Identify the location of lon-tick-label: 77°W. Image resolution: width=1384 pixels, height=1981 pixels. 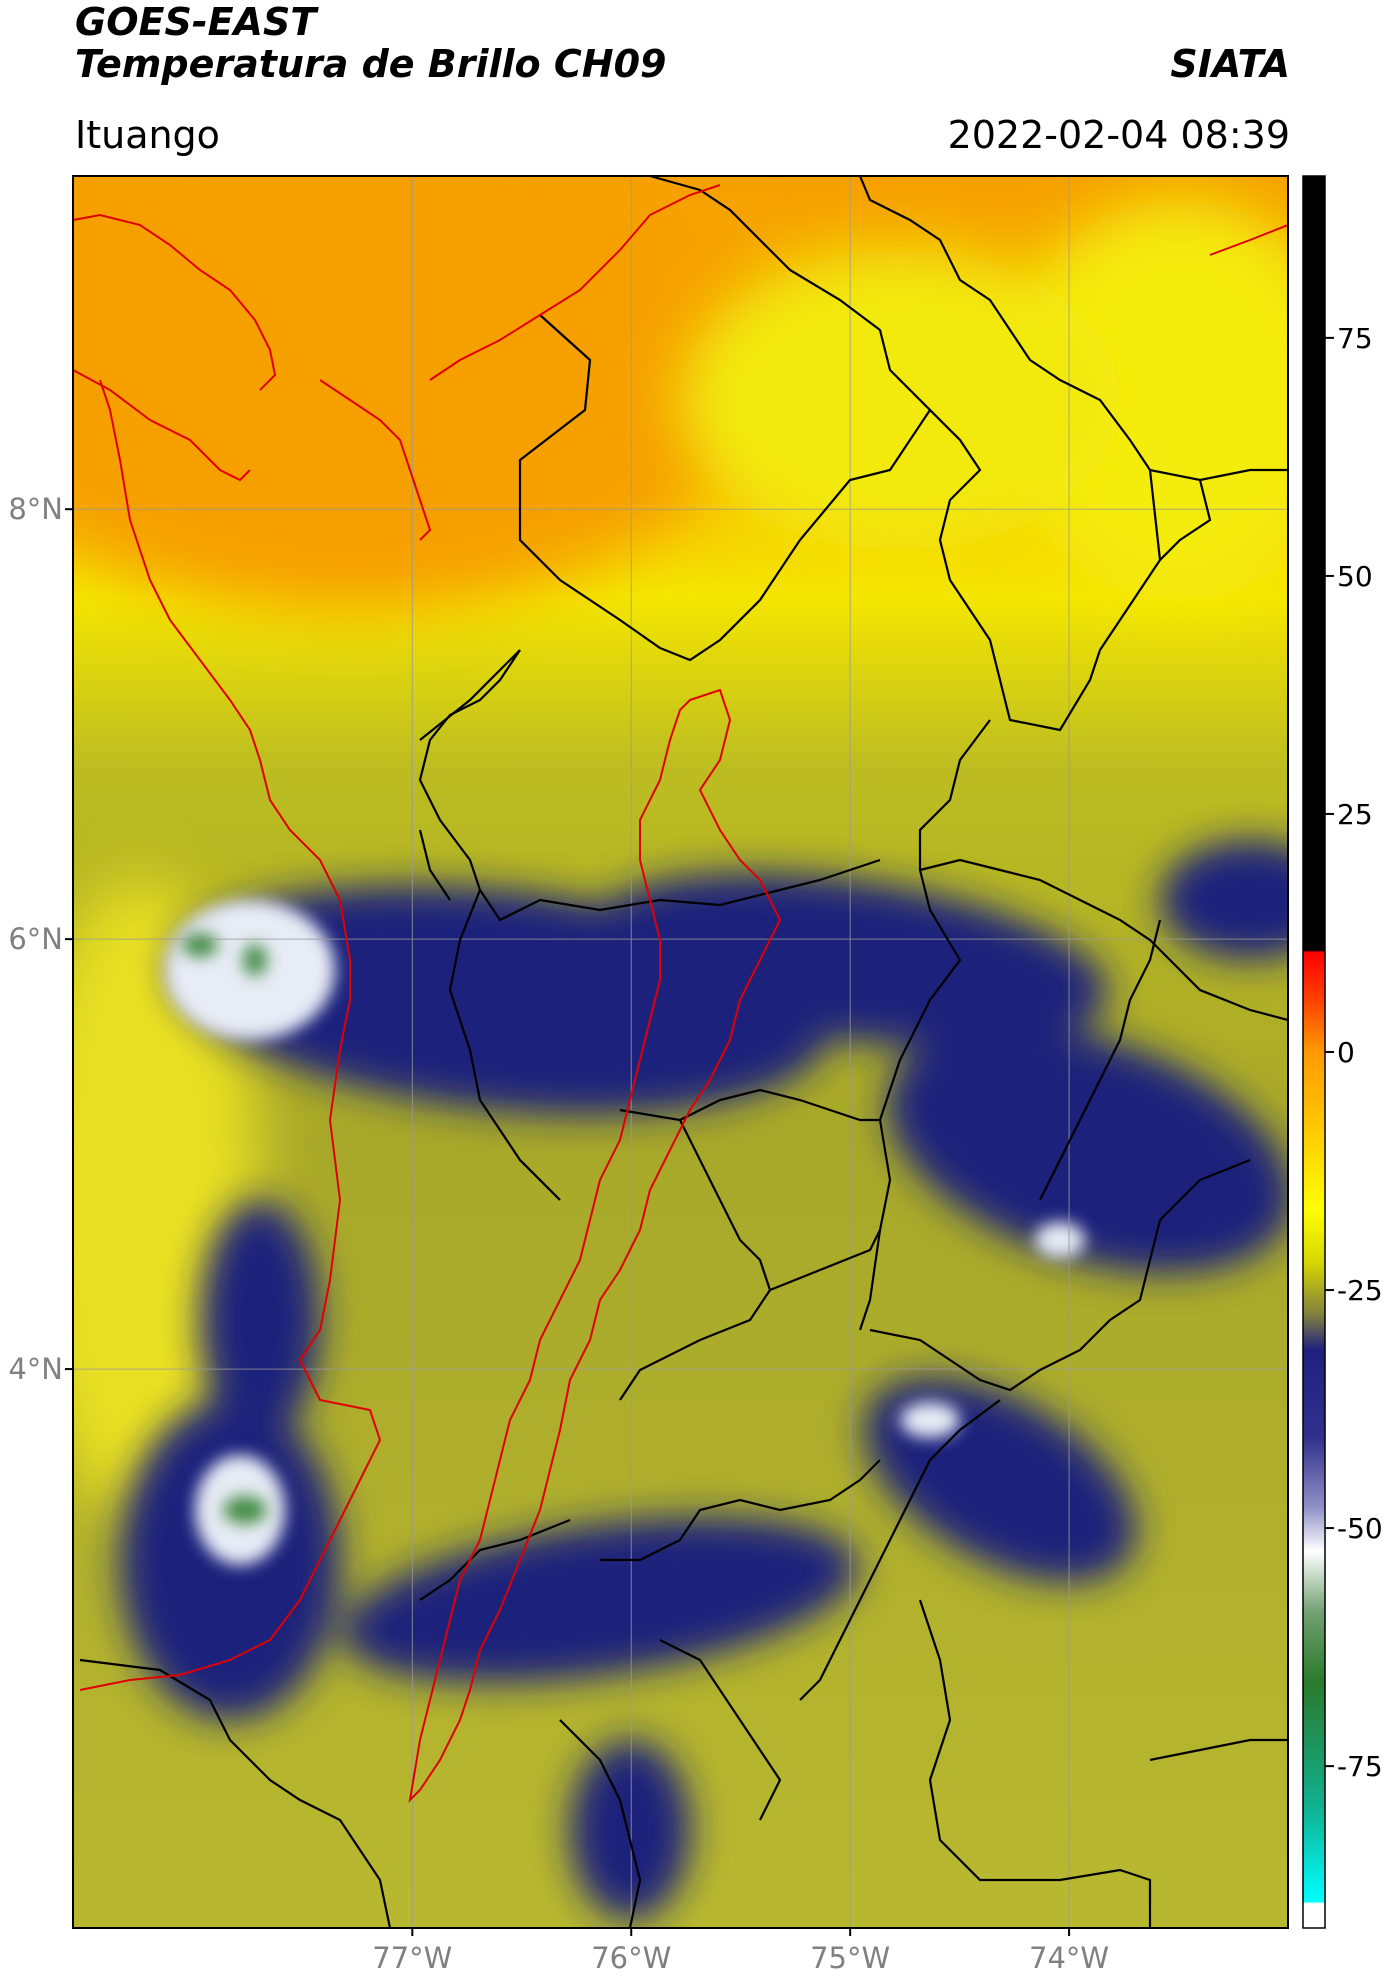
(412, 1958).